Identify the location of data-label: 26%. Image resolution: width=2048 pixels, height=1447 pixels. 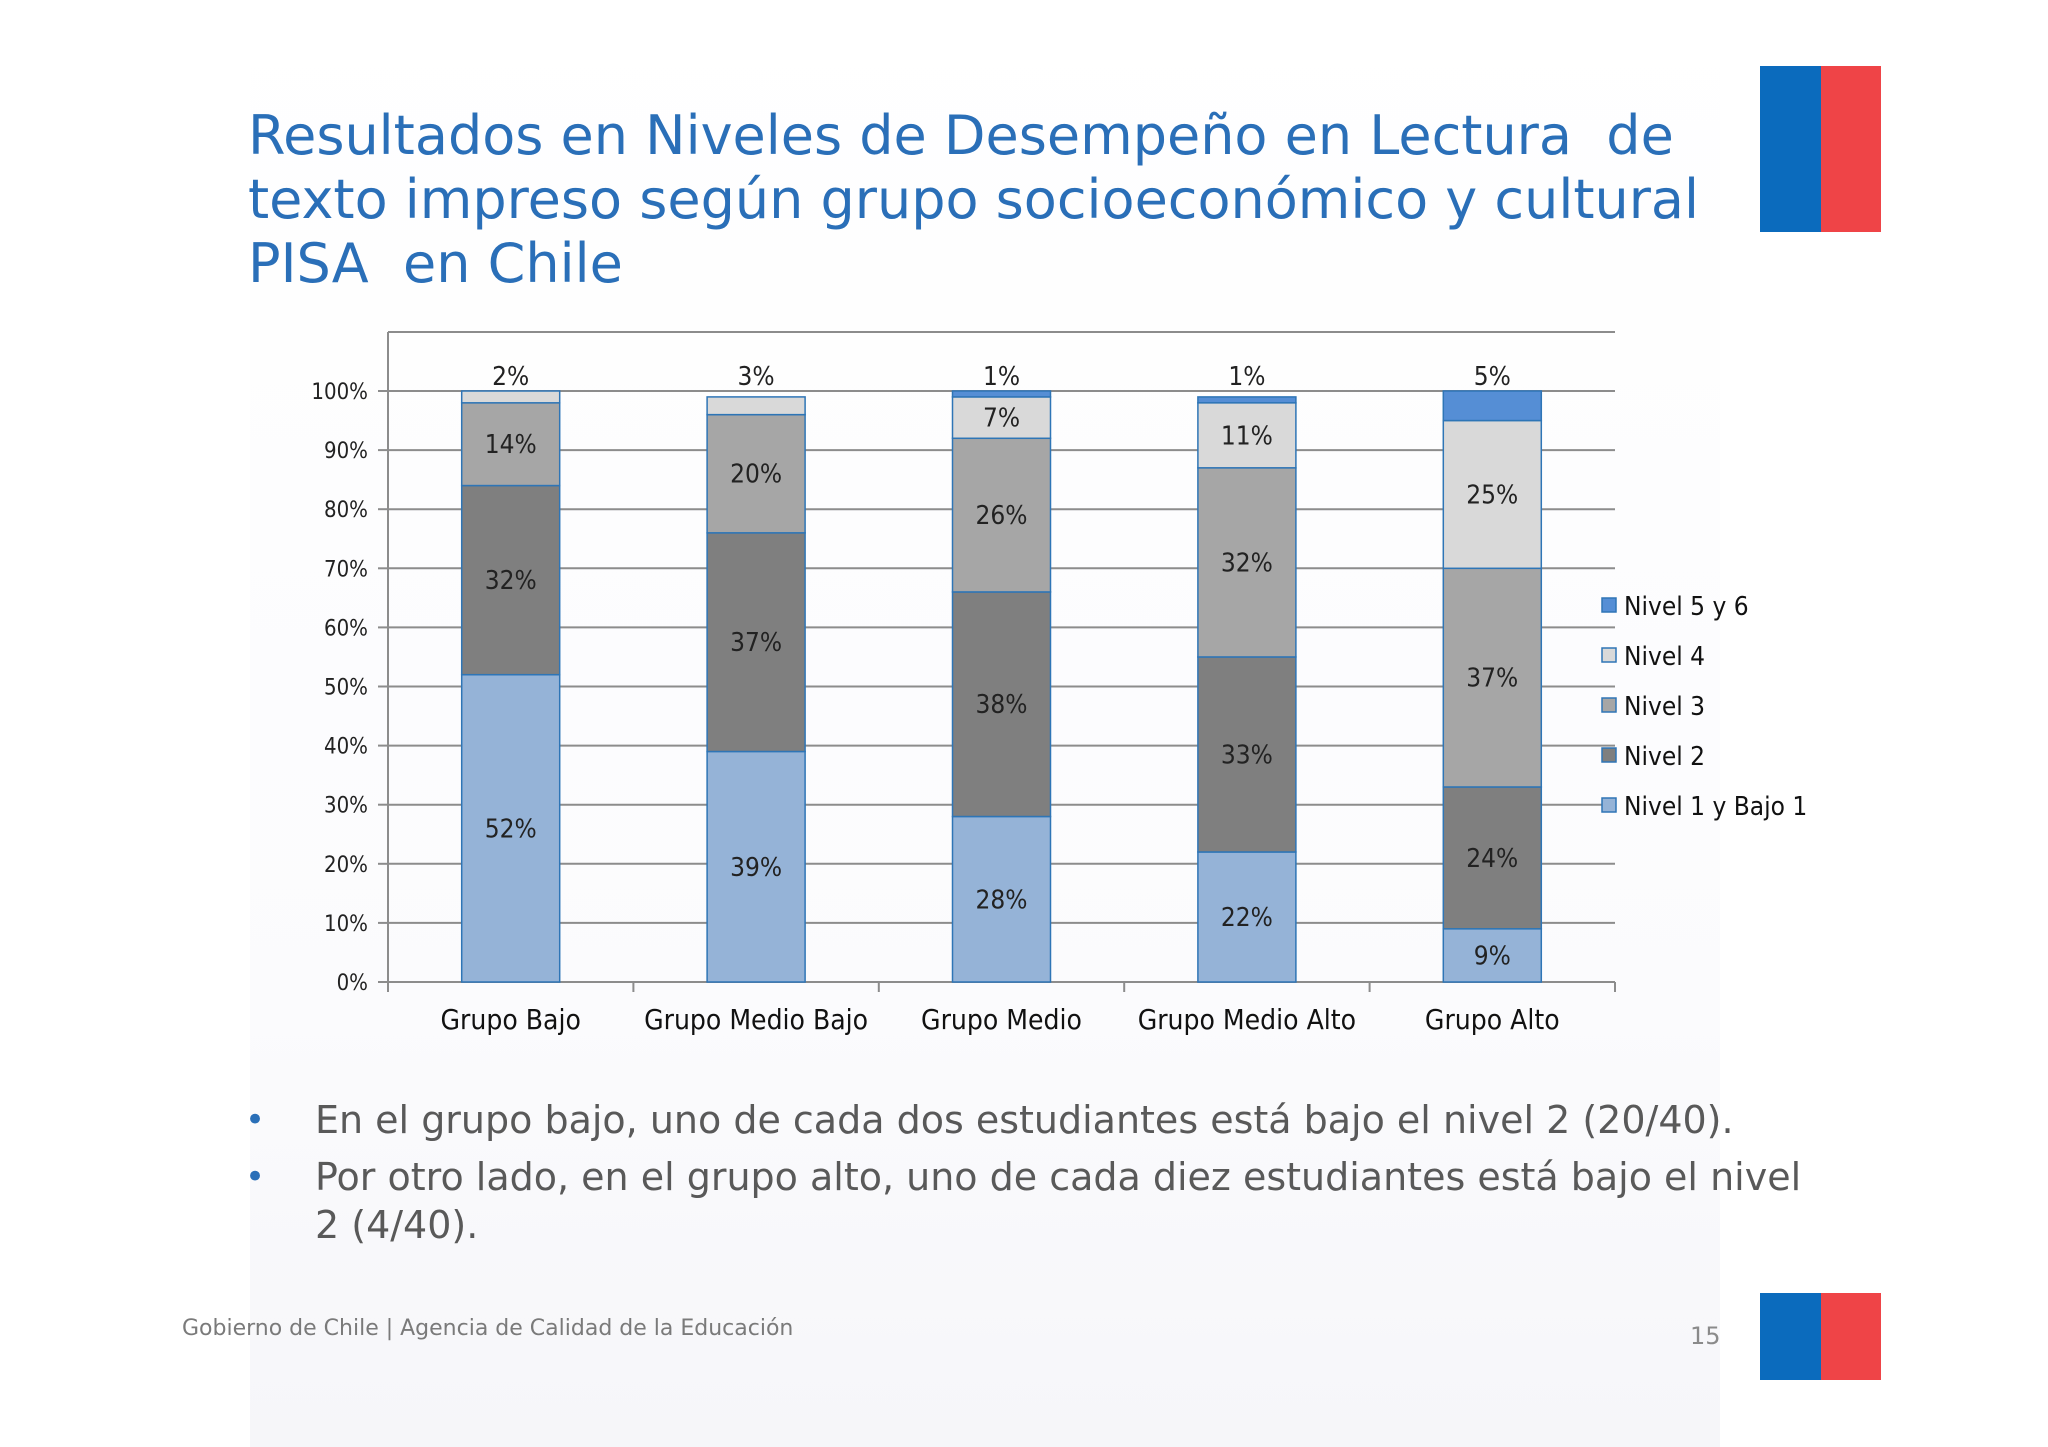
(1002, 516).